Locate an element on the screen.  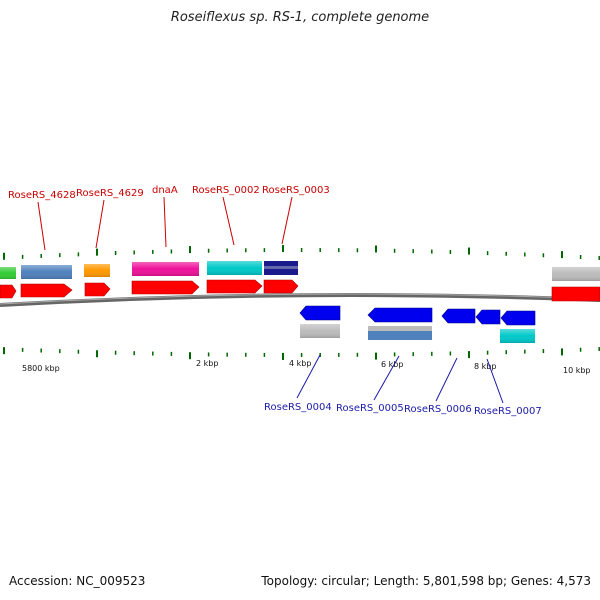
feature-bar-rosers4629-sheen is located at coordinates (97, 270).